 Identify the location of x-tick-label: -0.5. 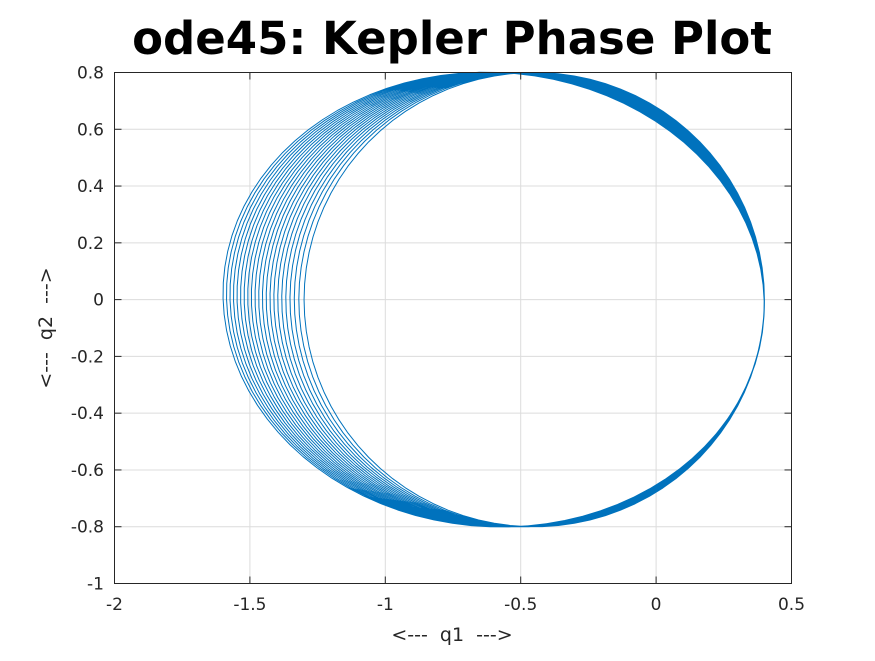
(520, 605).